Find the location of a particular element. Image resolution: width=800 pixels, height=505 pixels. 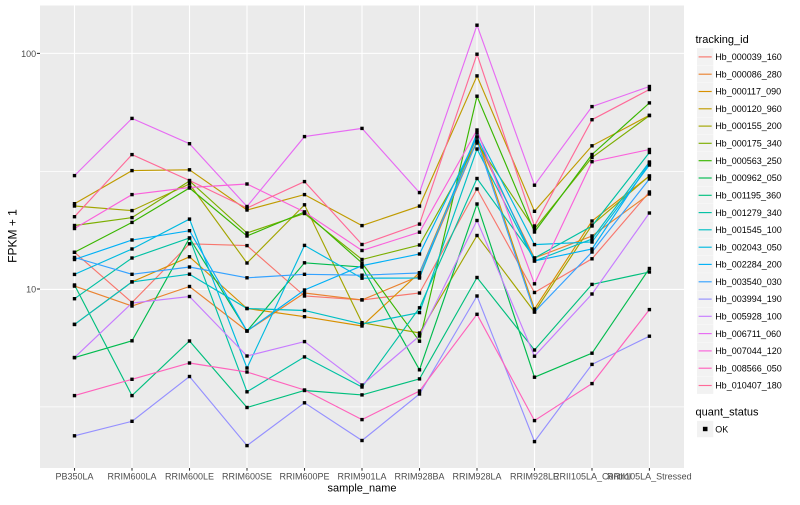

svg-text: Hb_001279_340 is located at coordinates (748, 213).